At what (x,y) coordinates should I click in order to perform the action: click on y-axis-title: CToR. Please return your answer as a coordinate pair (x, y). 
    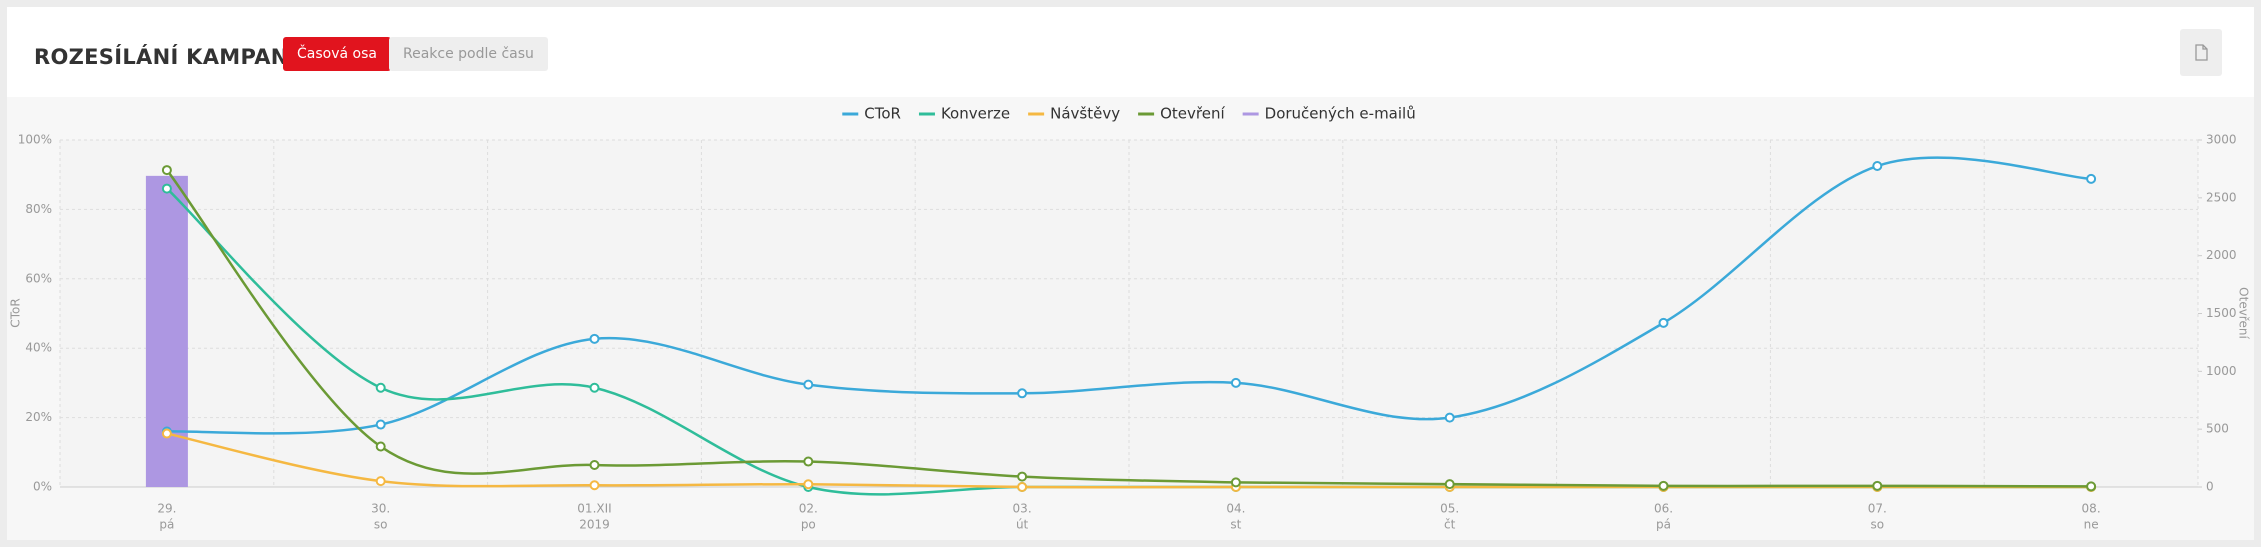
    Looking at the image, I should click on (16, 312).